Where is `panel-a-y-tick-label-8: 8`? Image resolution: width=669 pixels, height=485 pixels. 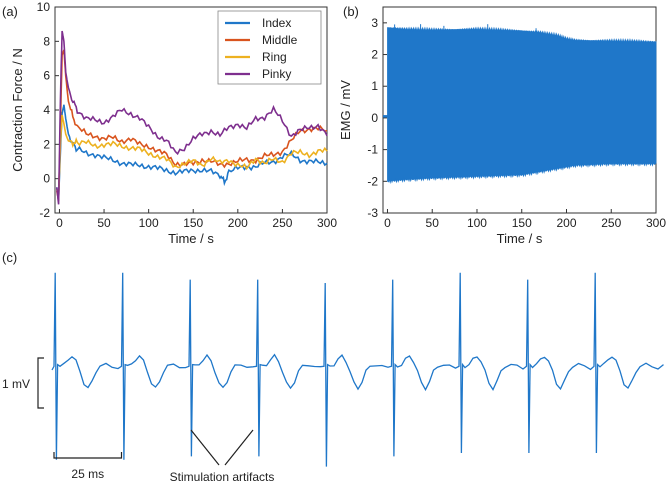
panel-a-y-tick-label-8: 8 is located at coordinates (46, 41).